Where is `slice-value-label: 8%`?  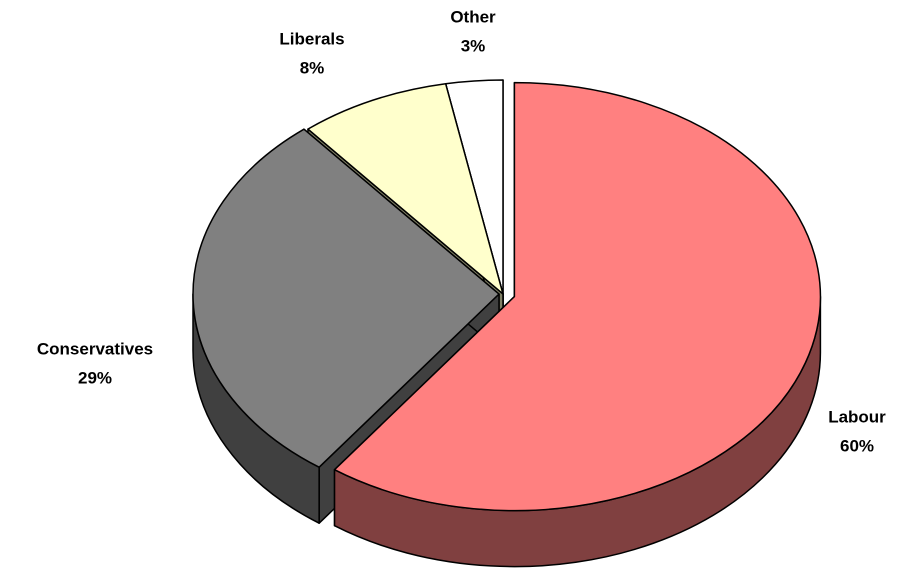 slice-value-label: 8% is located at coordinates (312, 67).